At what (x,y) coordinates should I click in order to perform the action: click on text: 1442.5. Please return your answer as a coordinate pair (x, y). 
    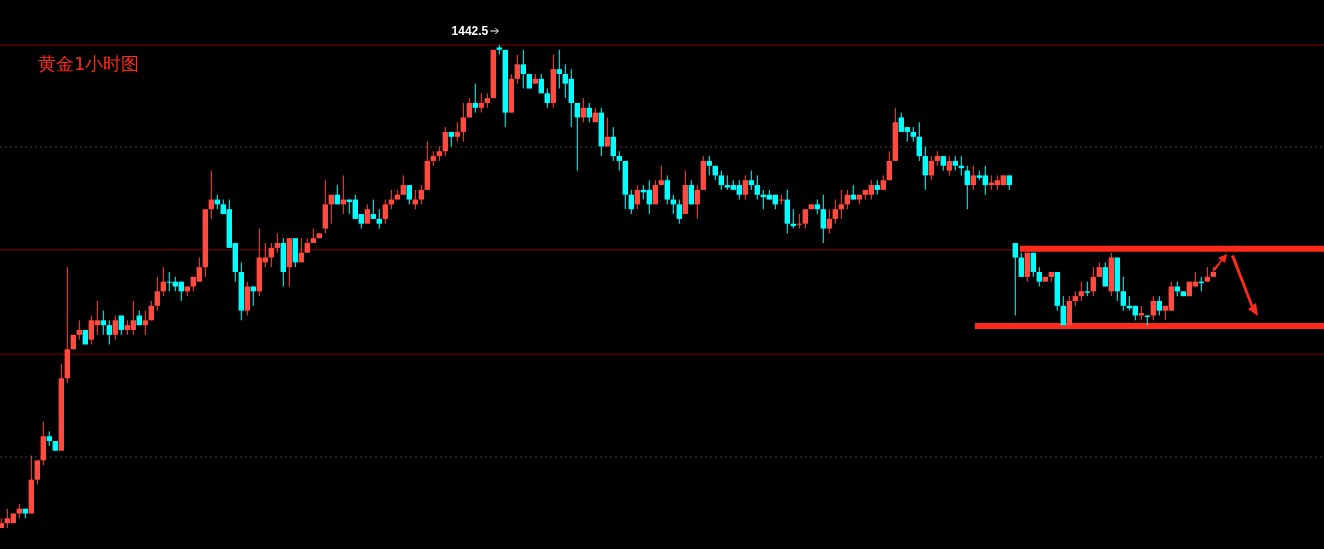
    Looking at the image, I should click on (470, 31).